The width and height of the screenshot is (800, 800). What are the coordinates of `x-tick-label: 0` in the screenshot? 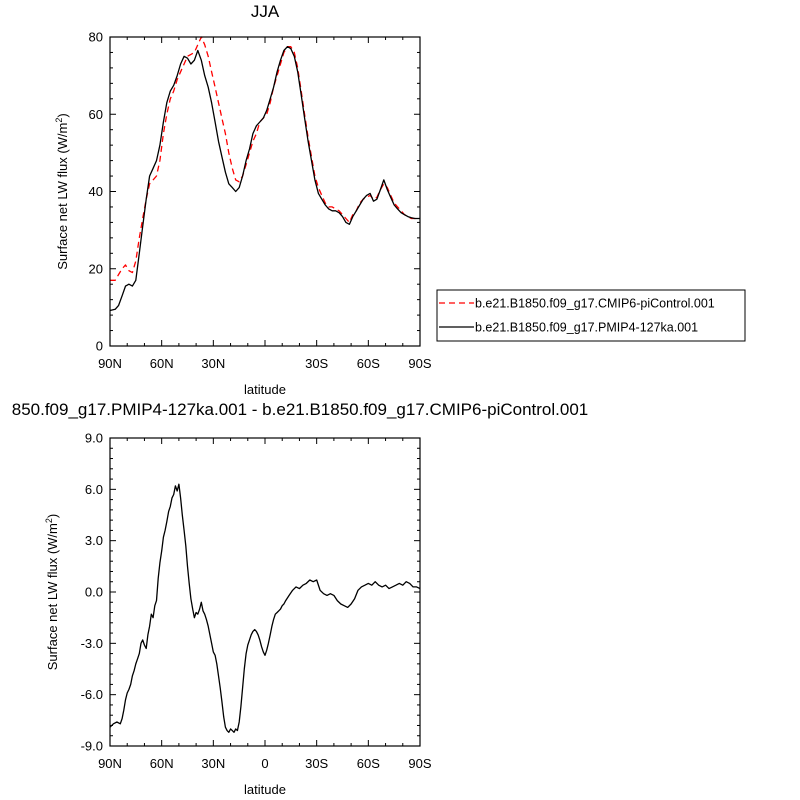 It's located at (264, 763).